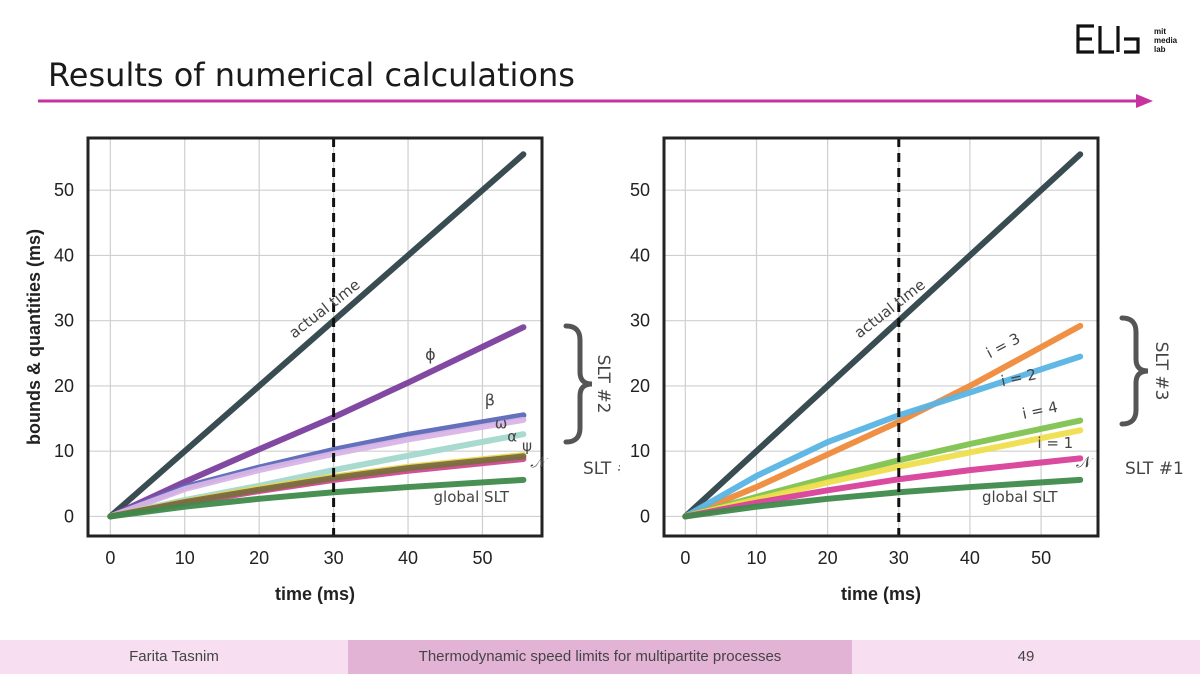 The width and height of the screenshot is (1200, 674). What do you see at coordinates (174, 657) in the screenshot?
I see `footer-author: Farita Tasnim` at bounding box center [174, 657].